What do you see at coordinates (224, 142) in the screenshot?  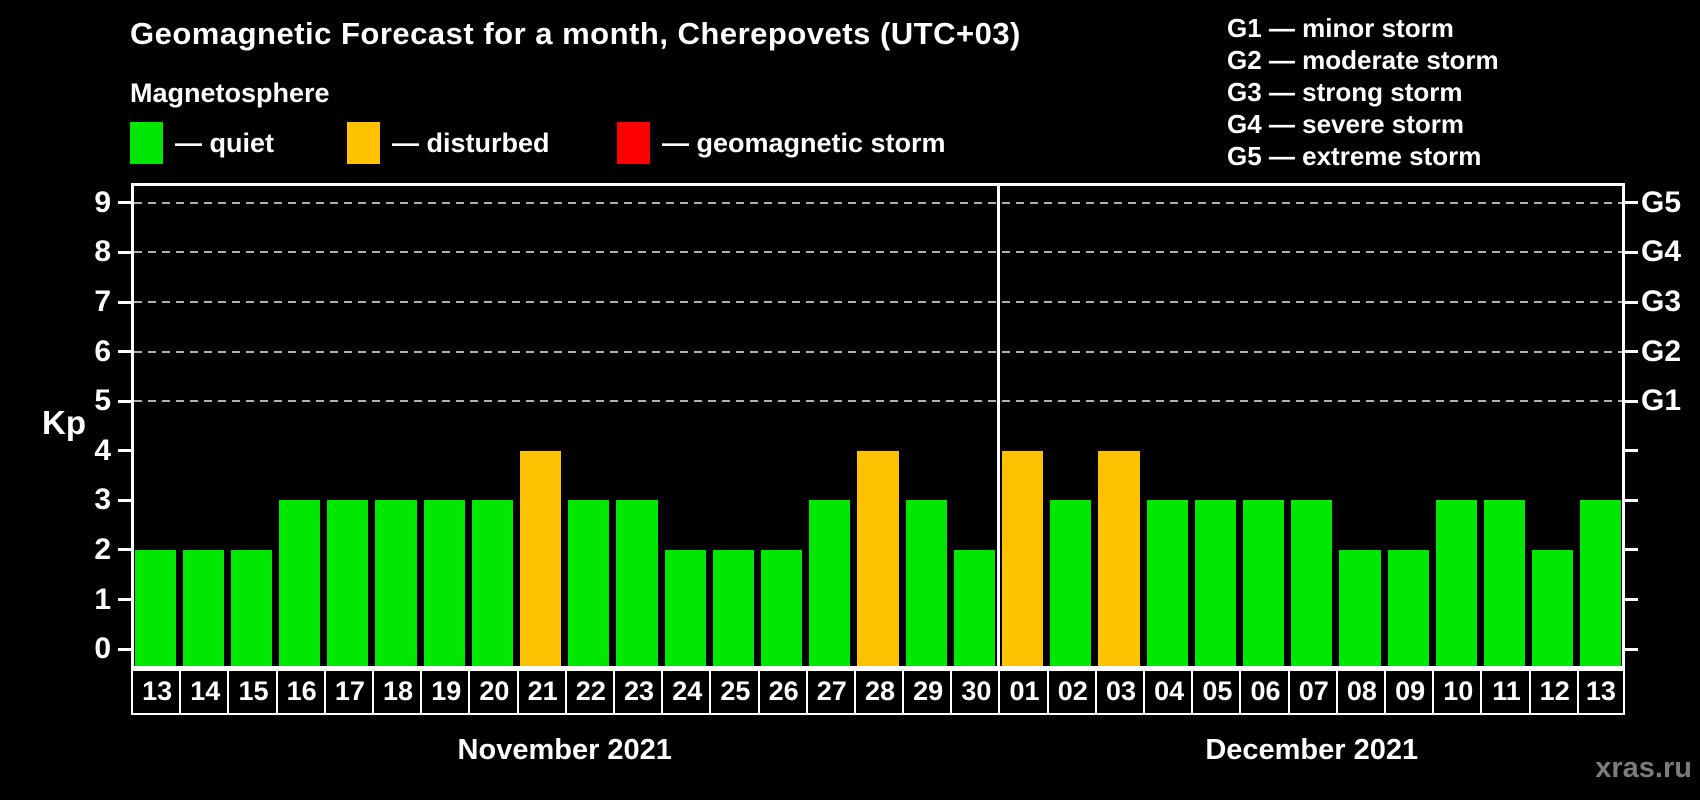 I see `quiet-label: — quiet` at bounding box center [224, 142].